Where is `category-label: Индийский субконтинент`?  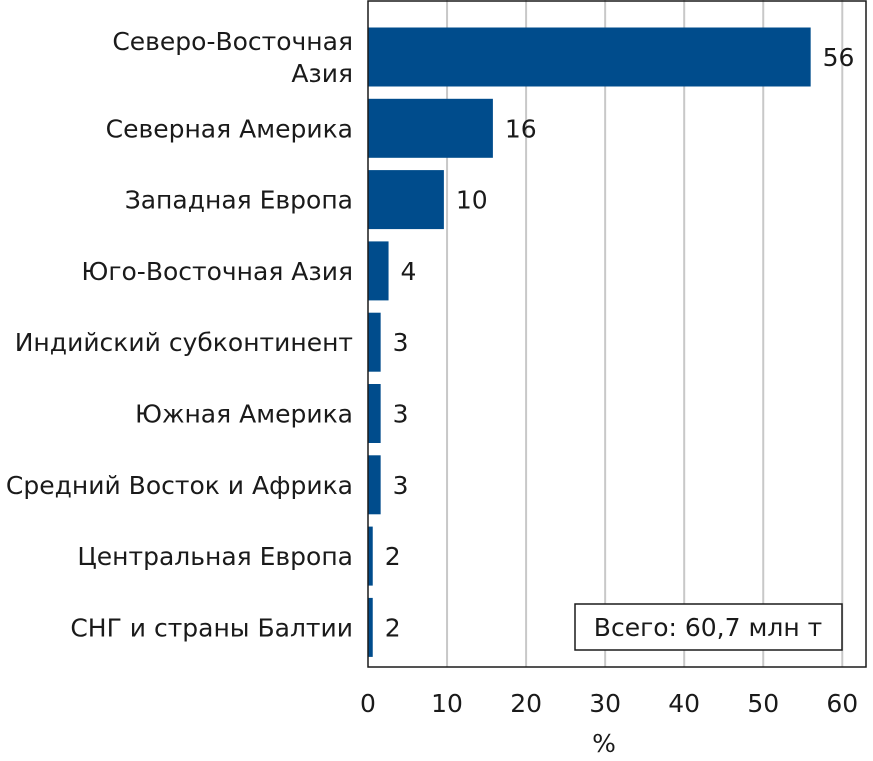 category-label: Индийский субконтинент is located at coordinates (184, 342).